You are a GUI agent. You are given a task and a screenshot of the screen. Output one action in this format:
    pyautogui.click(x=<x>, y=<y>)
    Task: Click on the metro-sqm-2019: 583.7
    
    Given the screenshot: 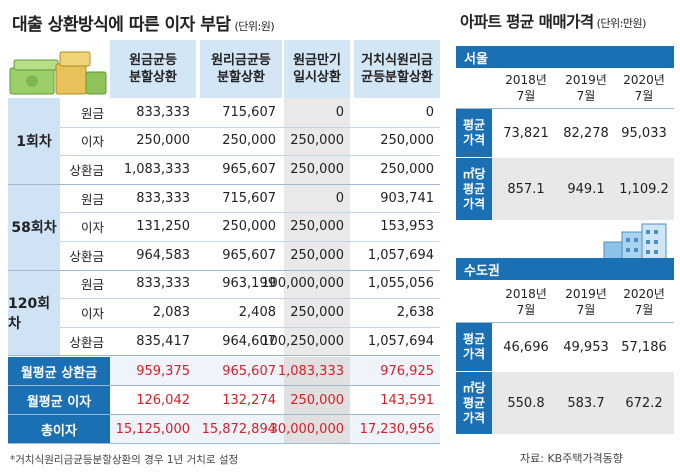 What is the action you would take?
    pyautogui.click(x=586, y=403)
    